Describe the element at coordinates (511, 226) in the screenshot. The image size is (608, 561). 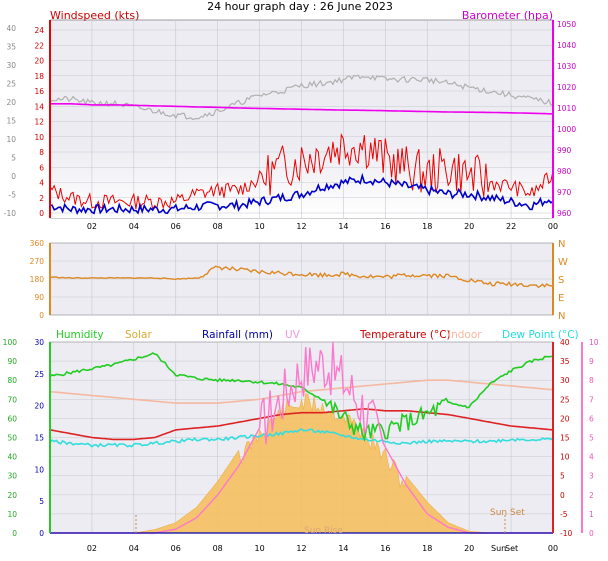
I see `wind-xtick: 22` at that location.